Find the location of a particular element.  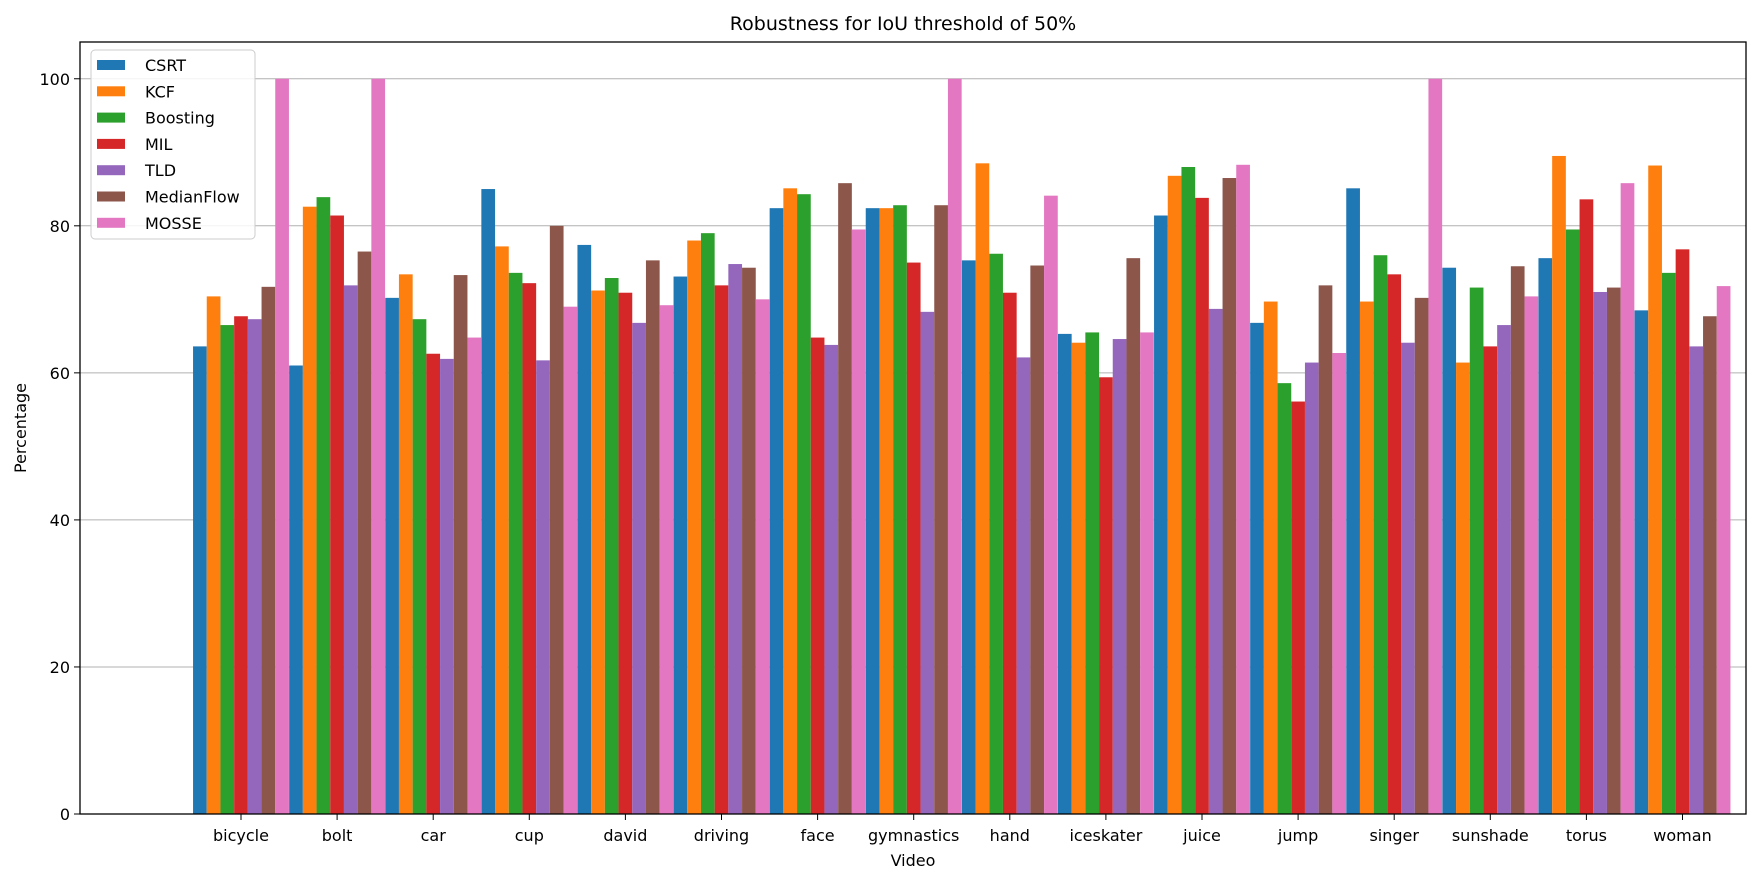

bar-csrt-car is located at coordinates (392, 555).